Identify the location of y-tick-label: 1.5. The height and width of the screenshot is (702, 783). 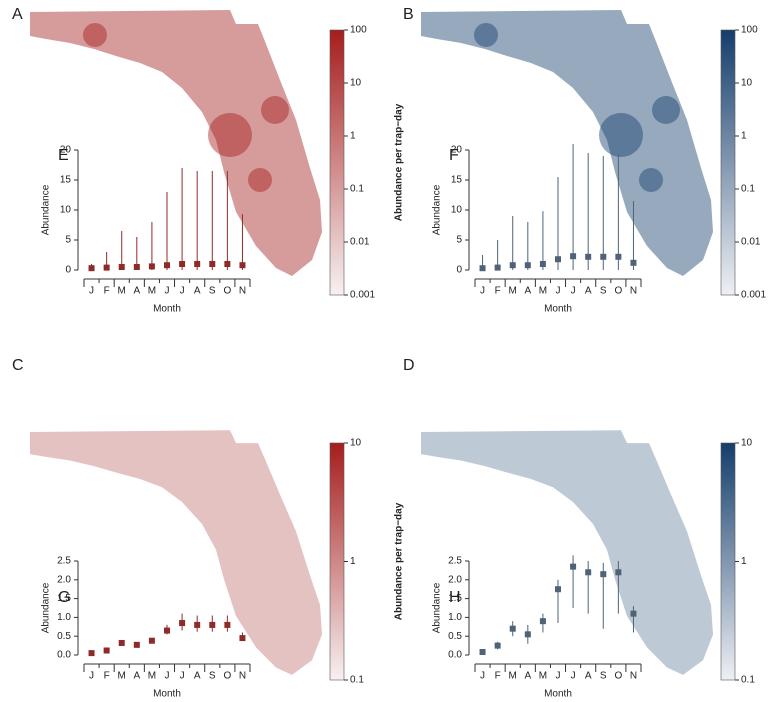
(455, 598).